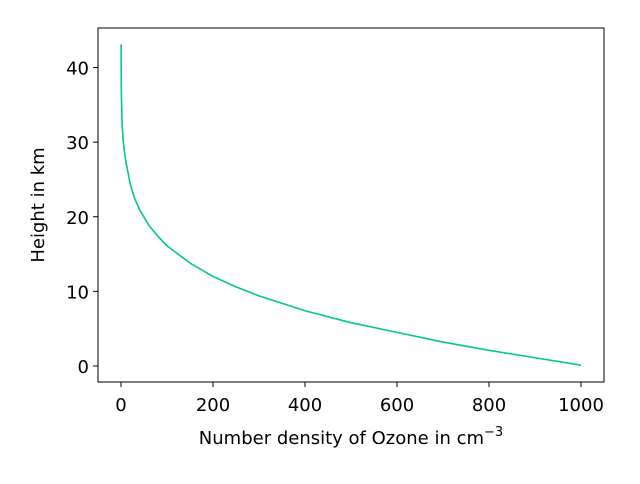 Image resolution: width=640 pixels, height=484 pixels. I want to click on y-tick-label: 20, so click(77, 218).